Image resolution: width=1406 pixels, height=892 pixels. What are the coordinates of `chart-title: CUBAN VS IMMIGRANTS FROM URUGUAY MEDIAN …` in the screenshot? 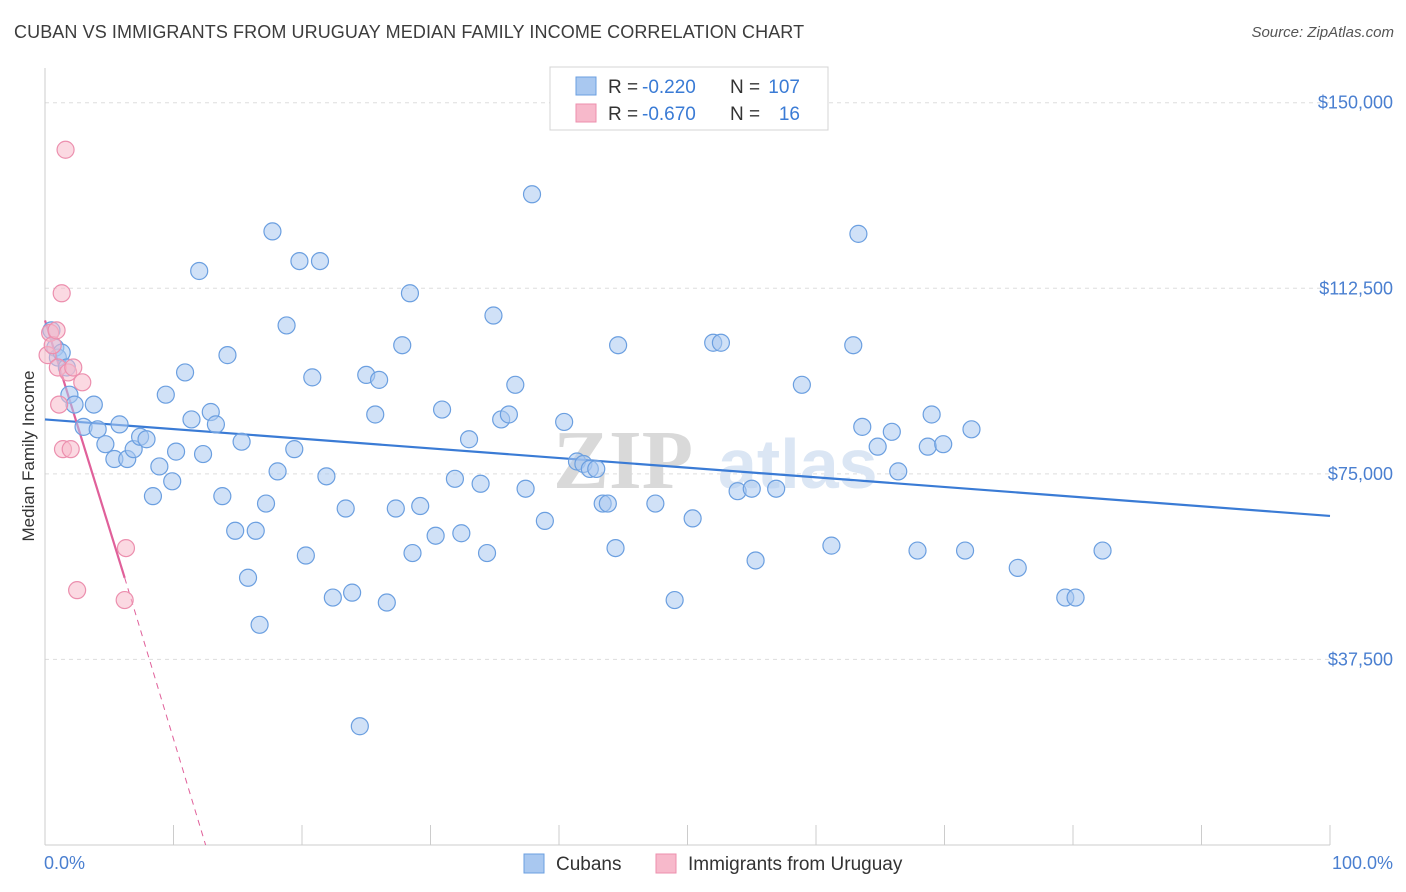 It's located at (409, 32).